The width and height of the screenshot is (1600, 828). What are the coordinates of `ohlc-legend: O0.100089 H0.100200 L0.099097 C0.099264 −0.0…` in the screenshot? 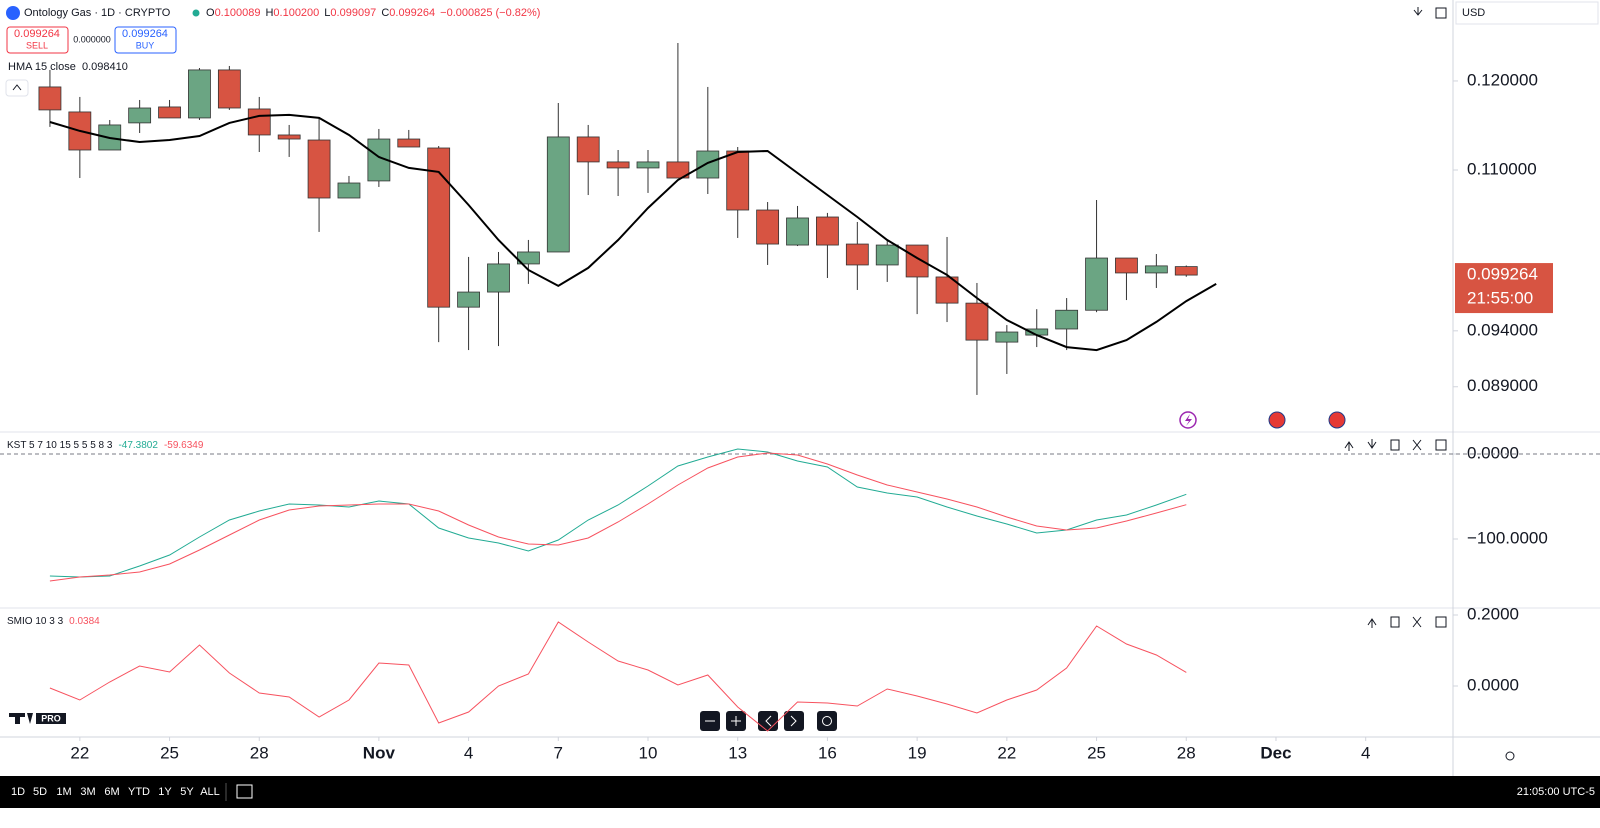 It's located at (373, 13).